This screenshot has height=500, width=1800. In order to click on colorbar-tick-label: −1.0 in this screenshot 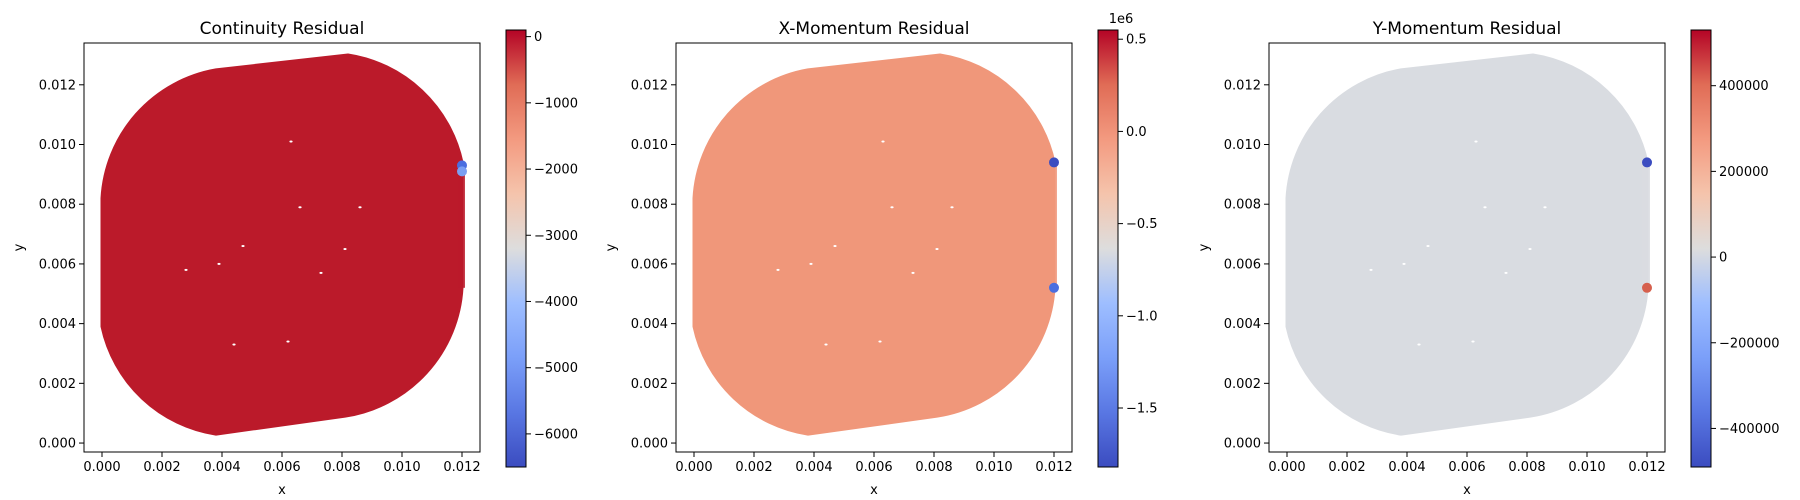, I will do `click(1142, 316)`.